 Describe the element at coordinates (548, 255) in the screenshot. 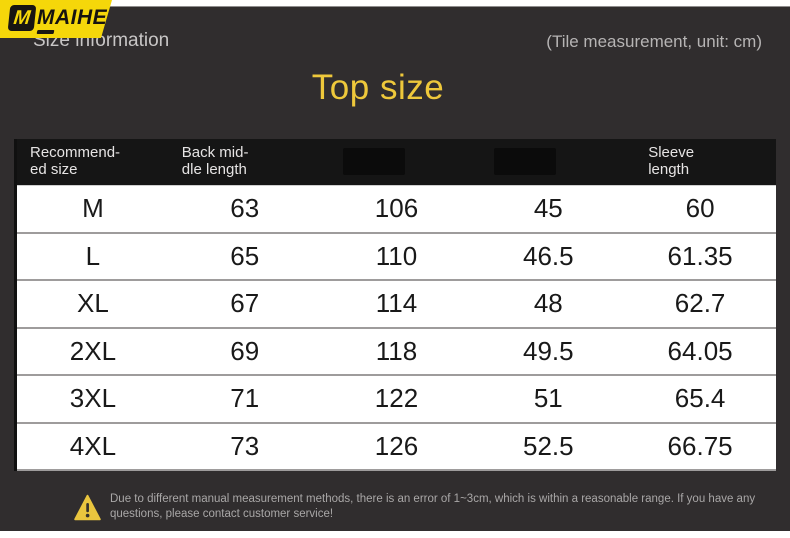

I see `cell-shoulder: 46.5` at that location.